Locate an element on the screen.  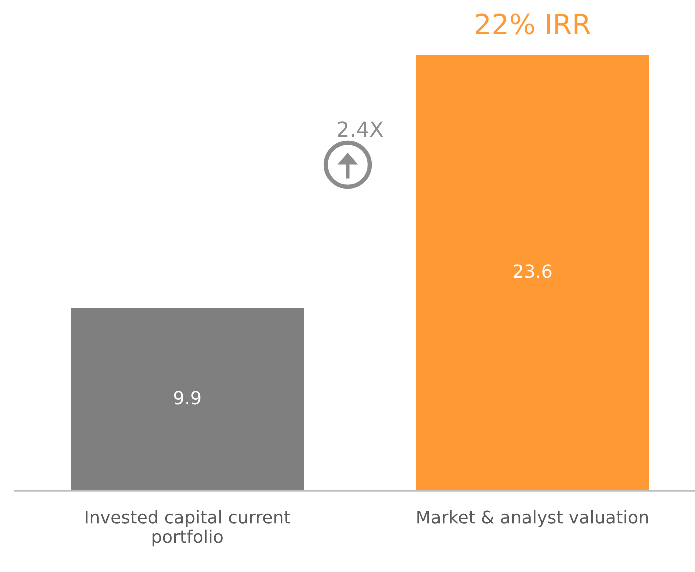
x-tick-label: Invested capital current portfolio is located at coordinates (188, 528).